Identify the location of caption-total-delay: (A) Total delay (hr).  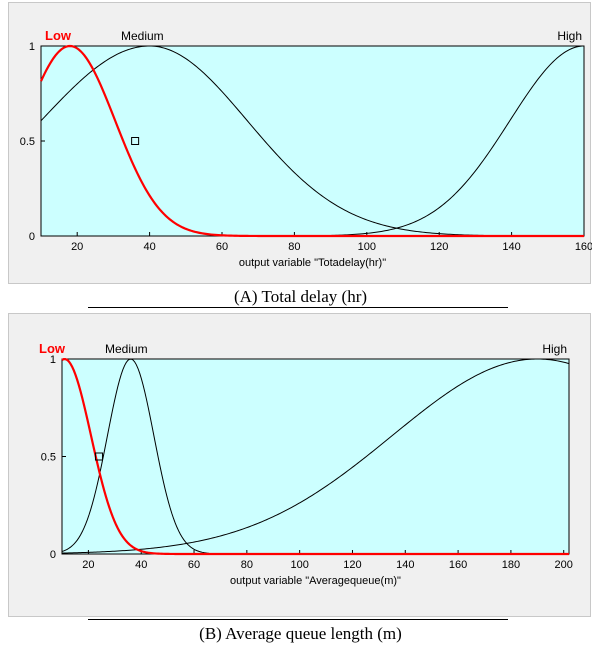
(300, 296).